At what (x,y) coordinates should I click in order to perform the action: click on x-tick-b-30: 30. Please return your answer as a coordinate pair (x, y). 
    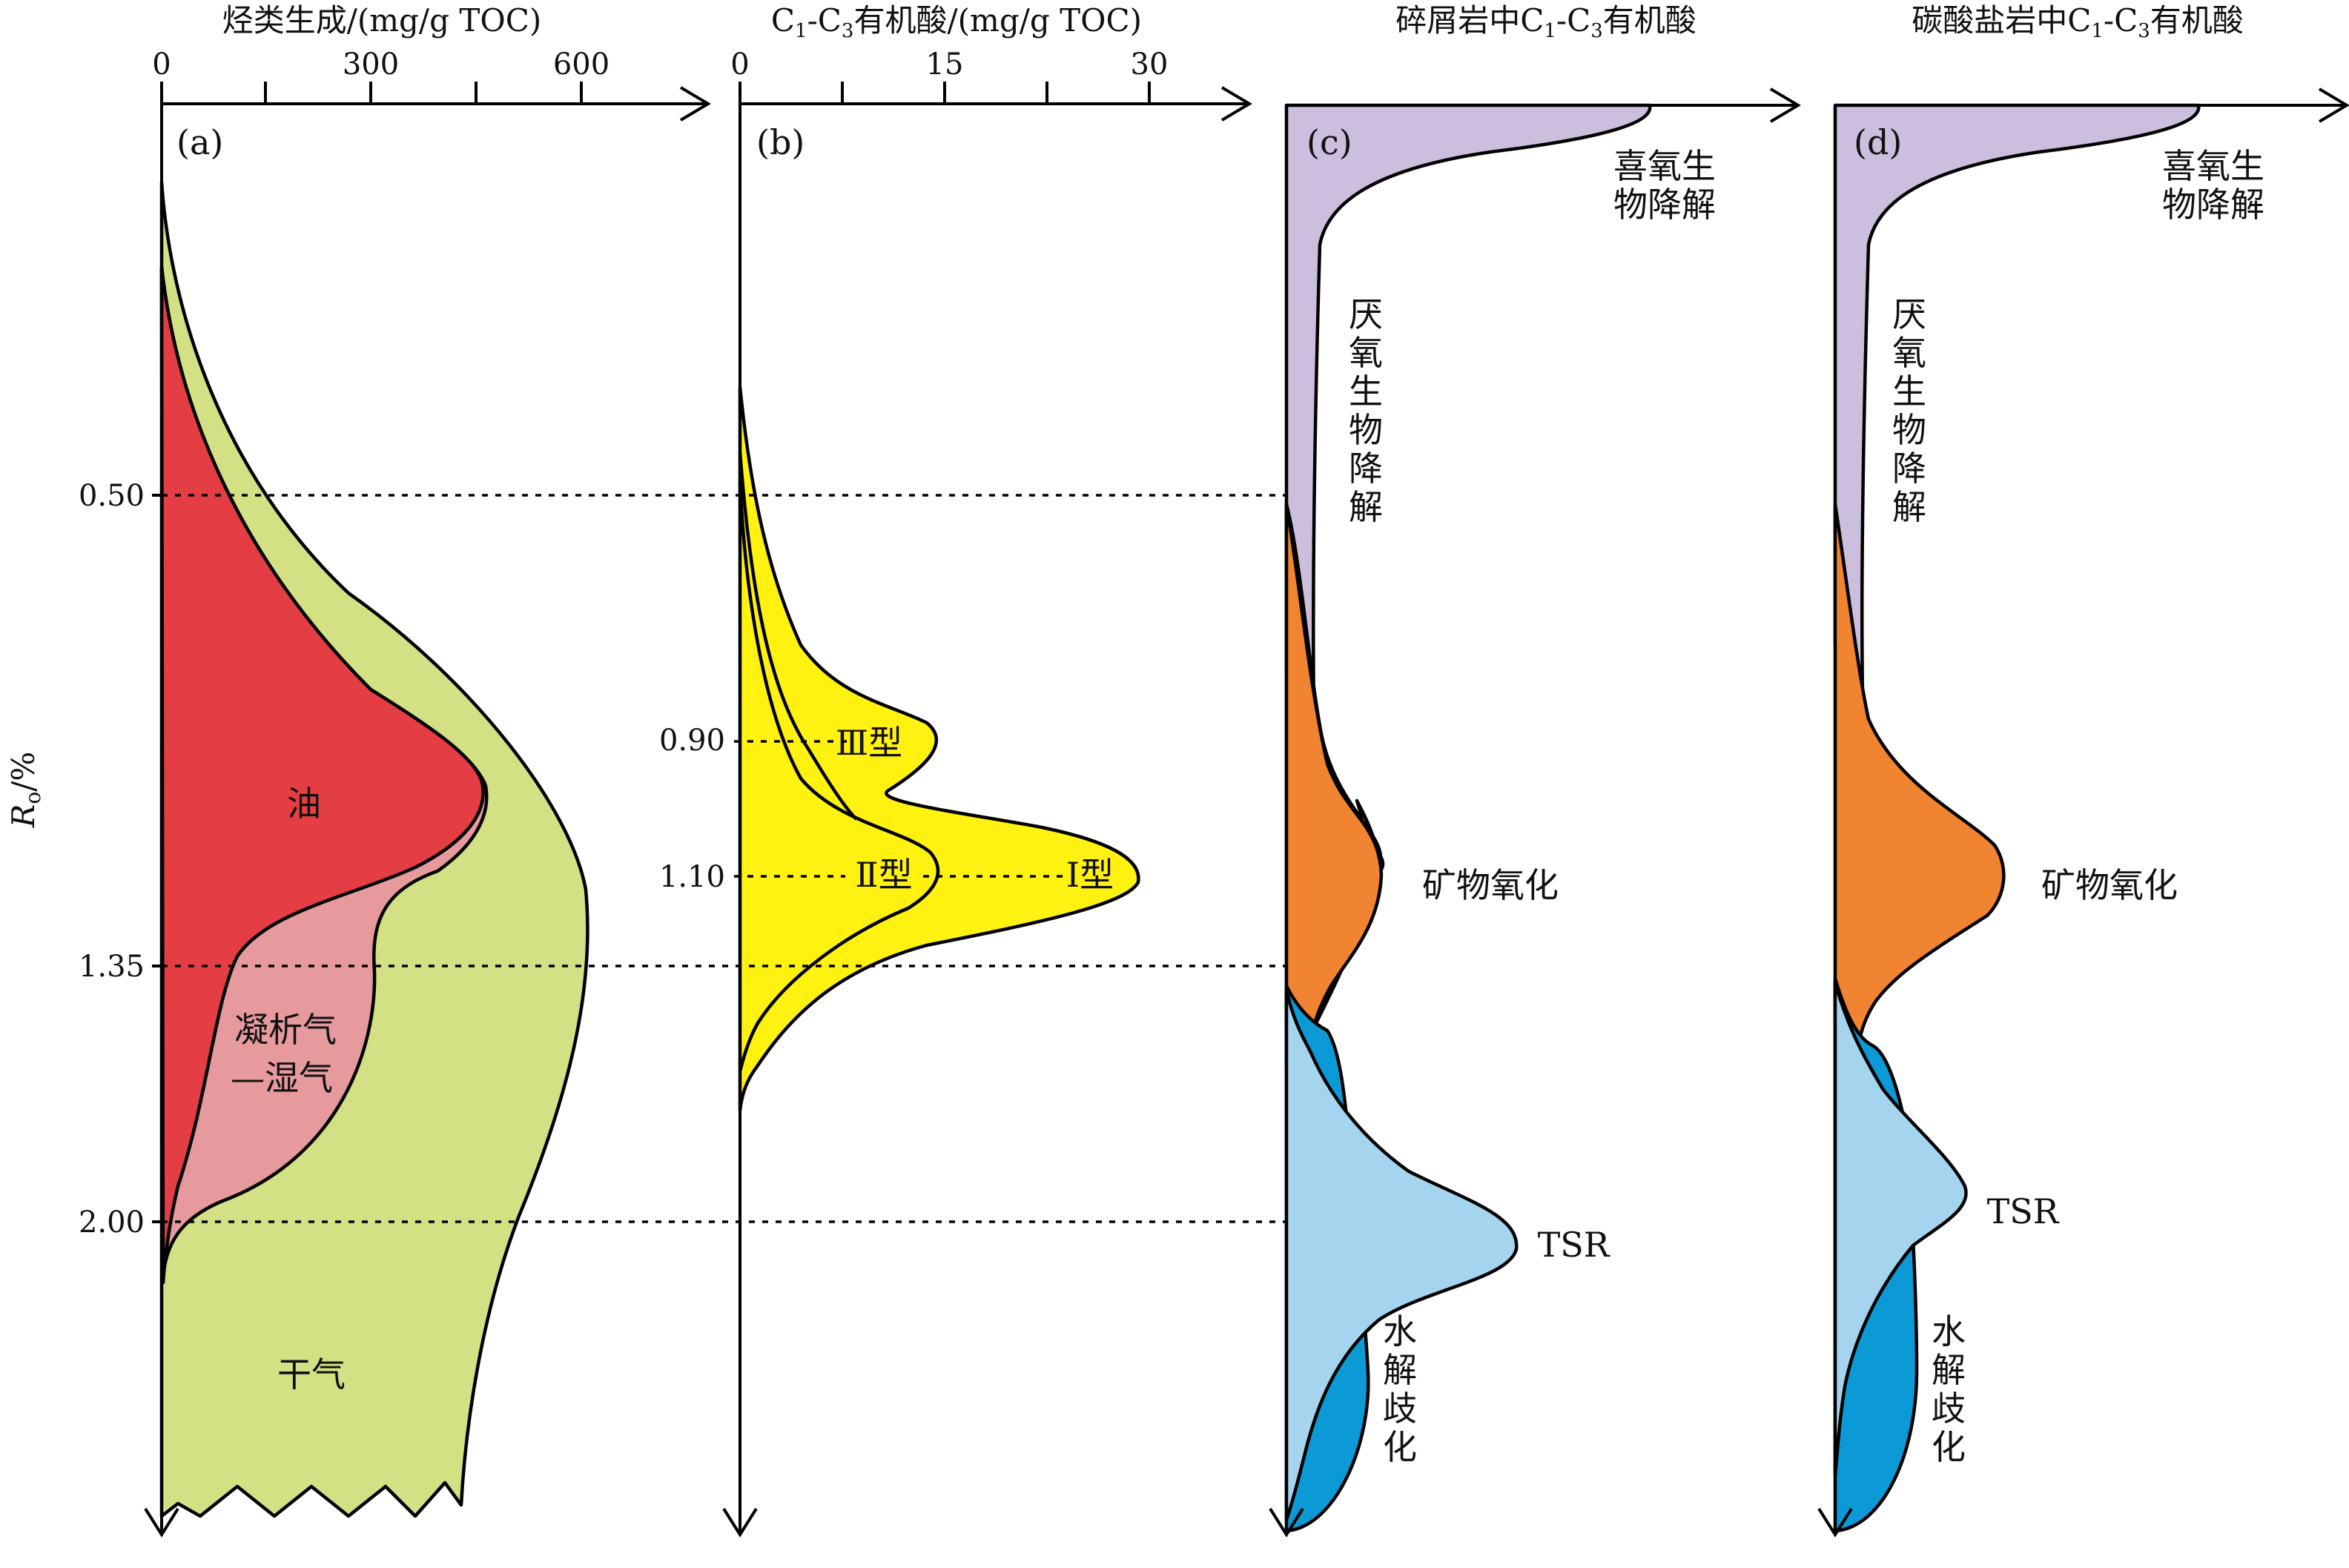
    Looking at the image, I should click on (1150, 64).